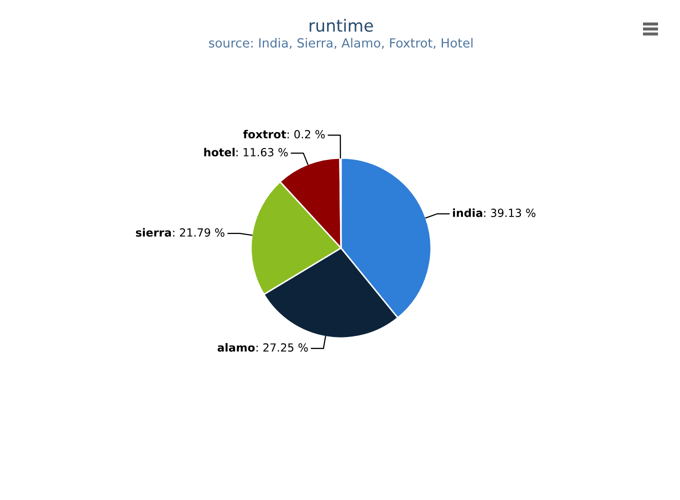 The image size is (680, 500). I want to click on slice-label: alamo, so click(236, 347).